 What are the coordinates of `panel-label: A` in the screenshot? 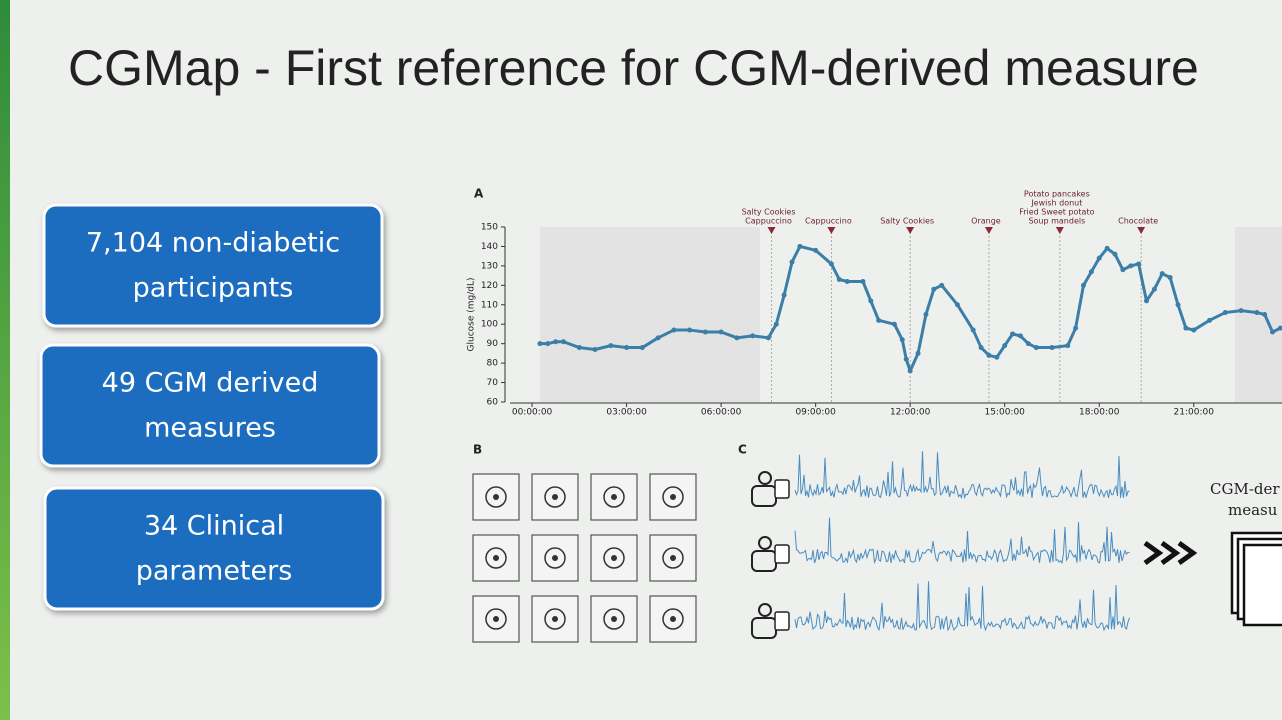 It's located at (479, 194).